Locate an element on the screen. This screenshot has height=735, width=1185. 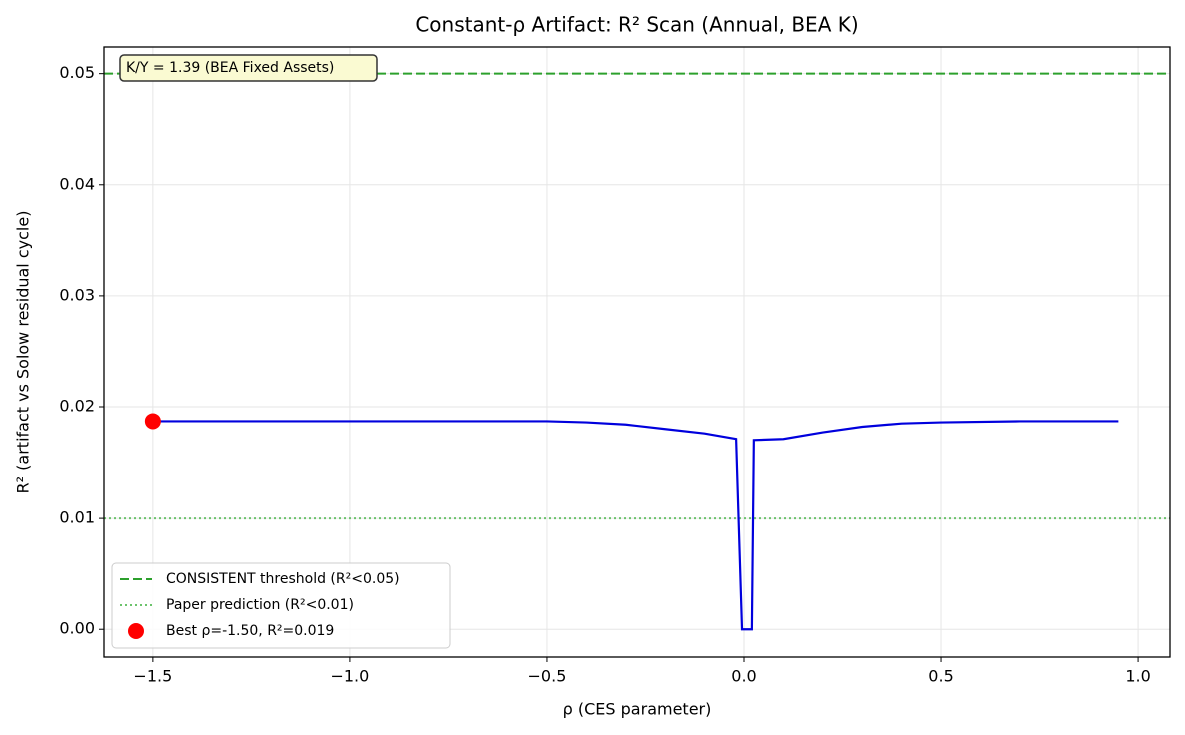
y-tick-label: 0.05 is located at coordinates (77, 72).